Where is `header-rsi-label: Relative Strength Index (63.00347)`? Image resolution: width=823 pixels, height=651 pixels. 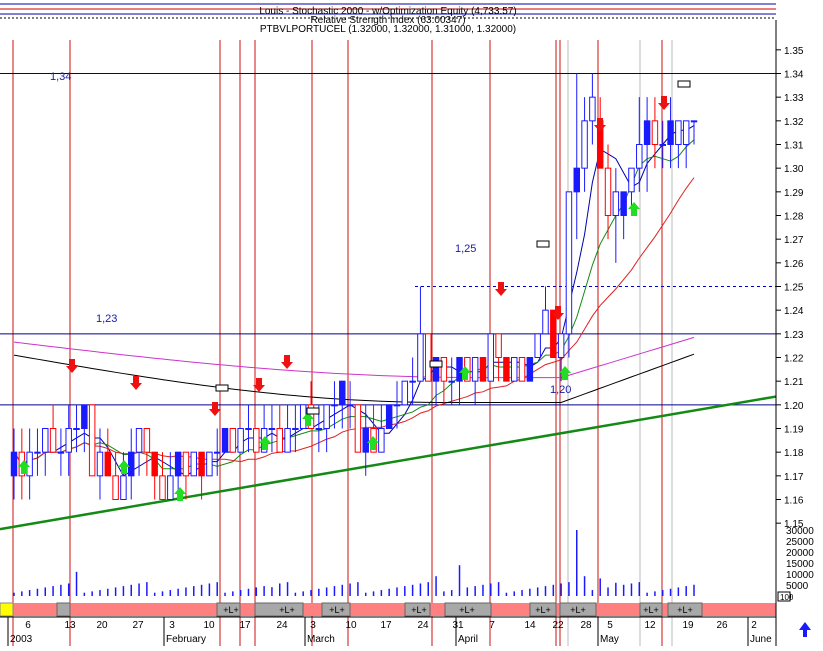 header-rsi-label: Relative Strength Index (63.00347) is located at coordinates (387, 20).